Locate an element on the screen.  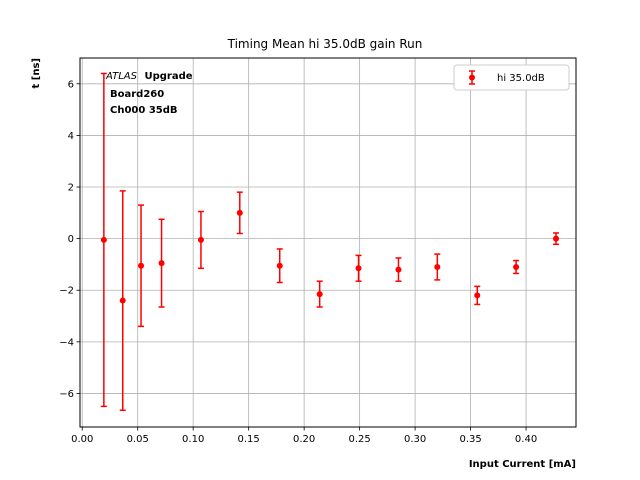
y-tick-label: 4 is located at coordinates (71, 136).